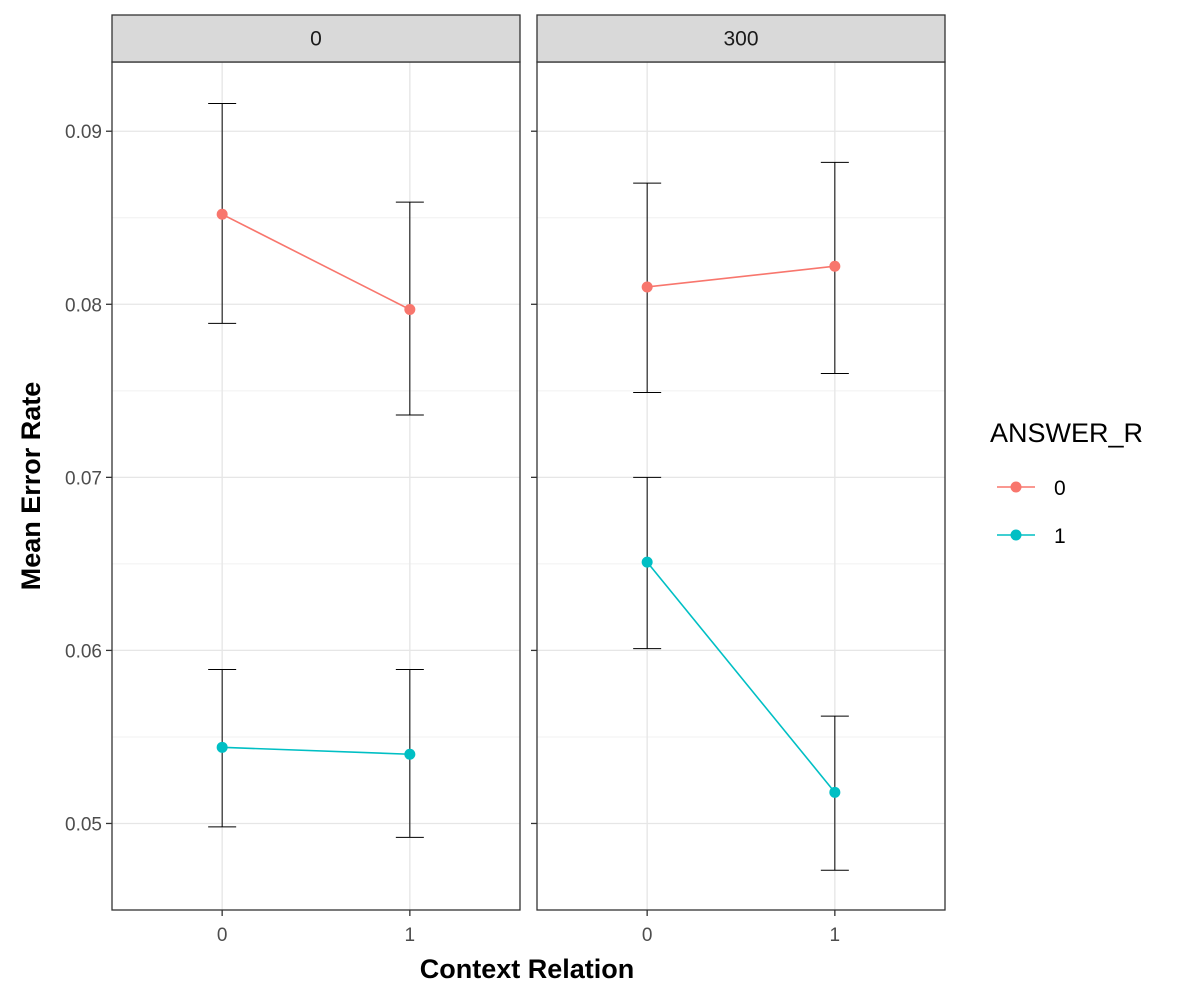  What do you see at coordinates (1031, 536) in the screenshot?
I see `legend-item-1: 1` at bounding box center [1031, 536].